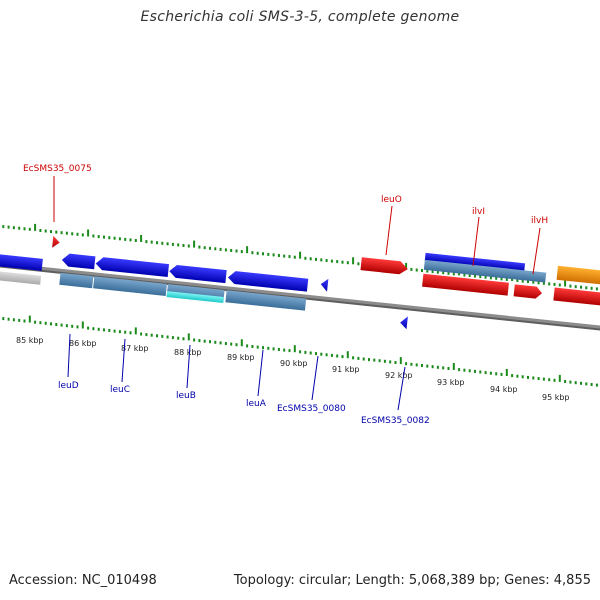 This screenshot has width=600, height=600. What do you see at coordinates (576, 298) in the screenshot?
I see `gene-red-right-edge` at bounding box center [576, 298].